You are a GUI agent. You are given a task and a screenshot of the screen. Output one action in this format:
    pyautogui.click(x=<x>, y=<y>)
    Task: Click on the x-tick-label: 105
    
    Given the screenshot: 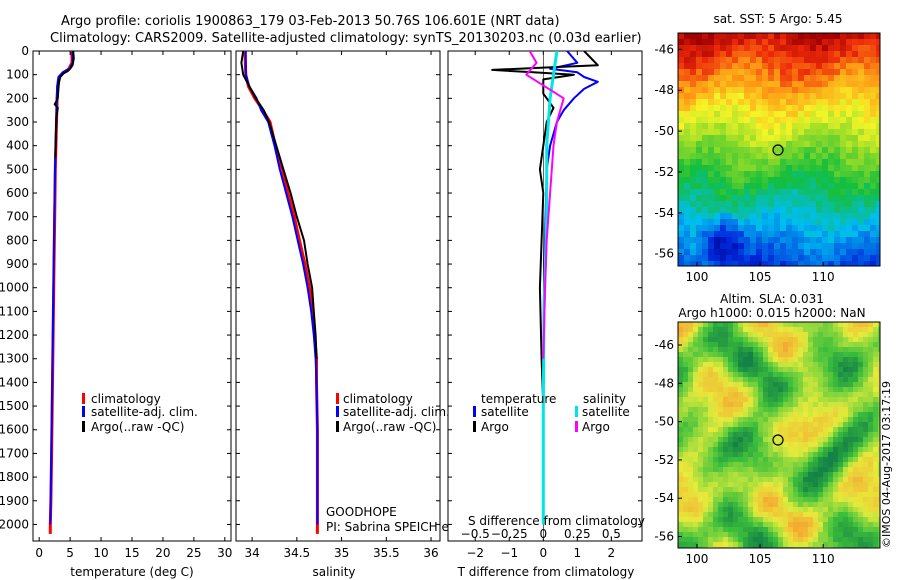 What is the action you would take?
    pyautogui.click(x=760, y=559)
    